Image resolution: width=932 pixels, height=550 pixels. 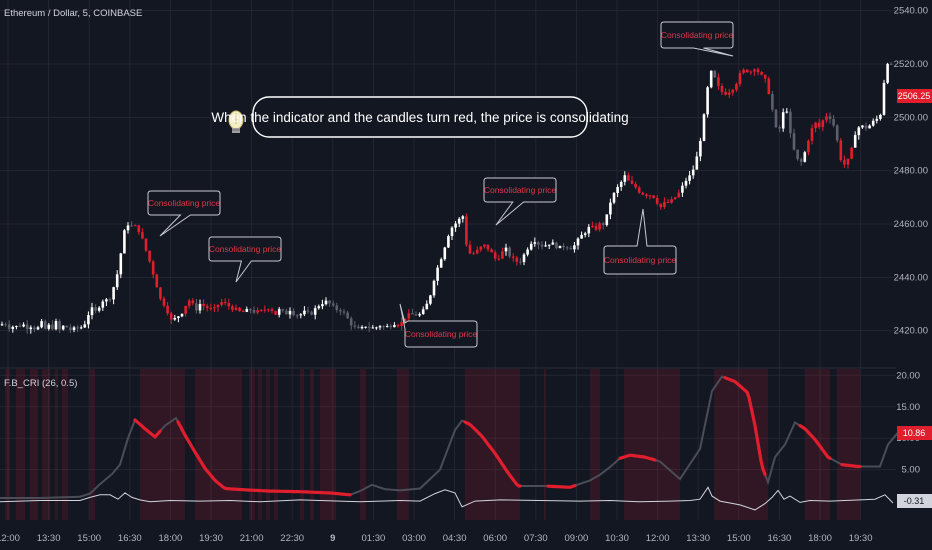 I want to click on indicator-title: F.B_CRI (26, 0.5), so click(x=40, y=383).